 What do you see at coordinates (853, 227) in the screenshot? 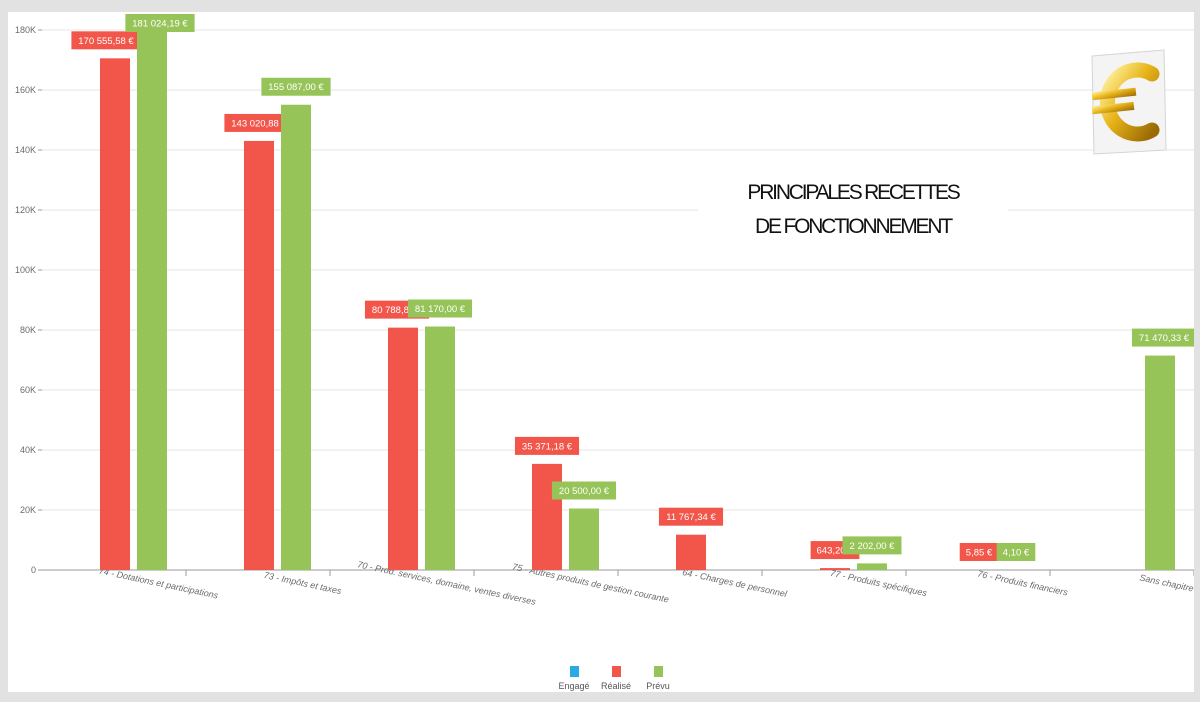
I see `chart-title-line-2: DE FONCTIONNEMENT` at bounding box center [853, 227].